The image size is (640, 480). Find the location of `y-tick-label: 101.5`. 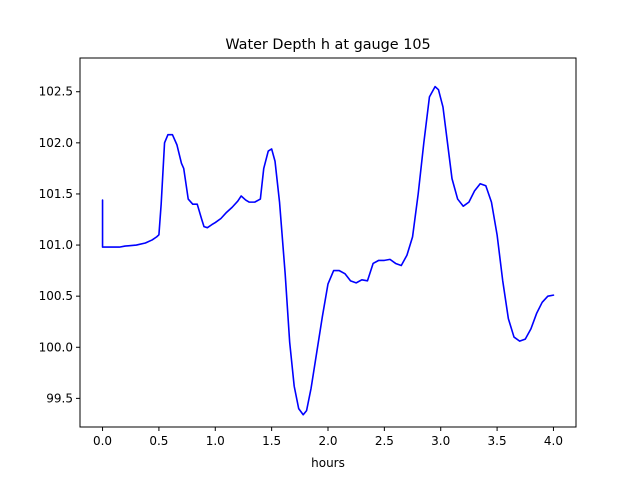

y-tick-label: 101.5 is located at coordinates (56, 194).